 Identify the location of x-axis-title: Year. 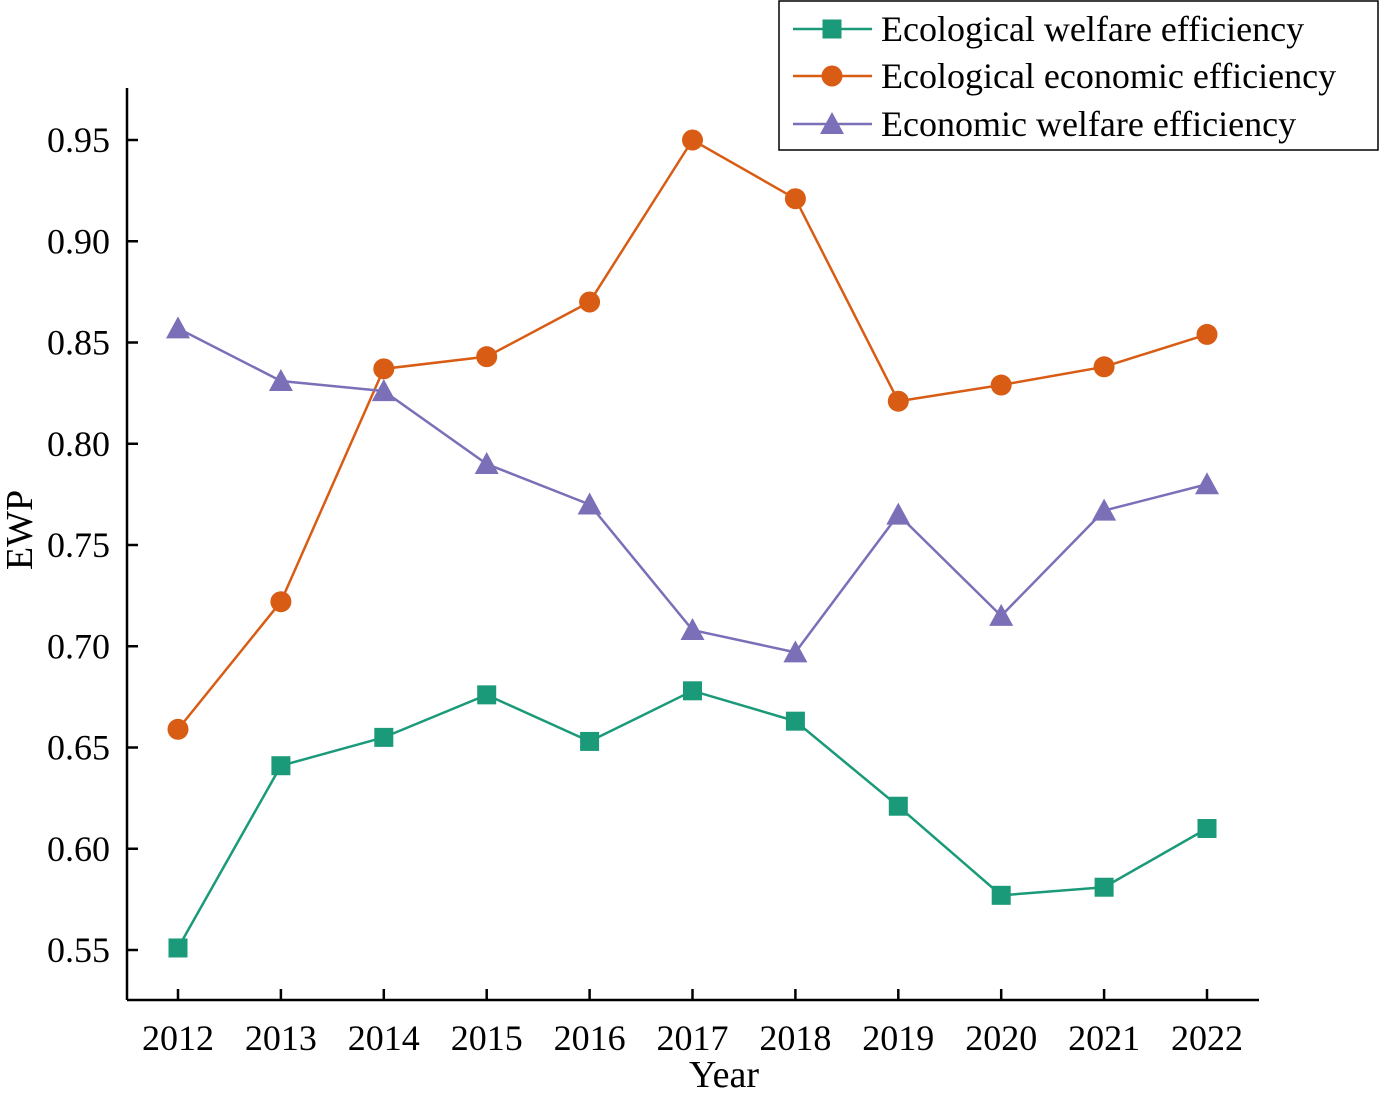
(724, 1073).